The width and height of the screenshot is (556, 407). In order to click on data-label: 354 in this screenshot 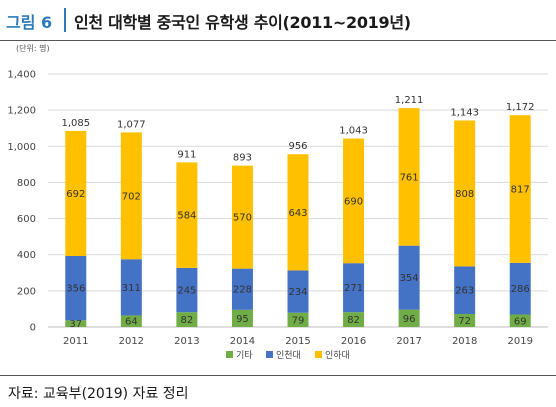, I will do `click(409, 278)`.